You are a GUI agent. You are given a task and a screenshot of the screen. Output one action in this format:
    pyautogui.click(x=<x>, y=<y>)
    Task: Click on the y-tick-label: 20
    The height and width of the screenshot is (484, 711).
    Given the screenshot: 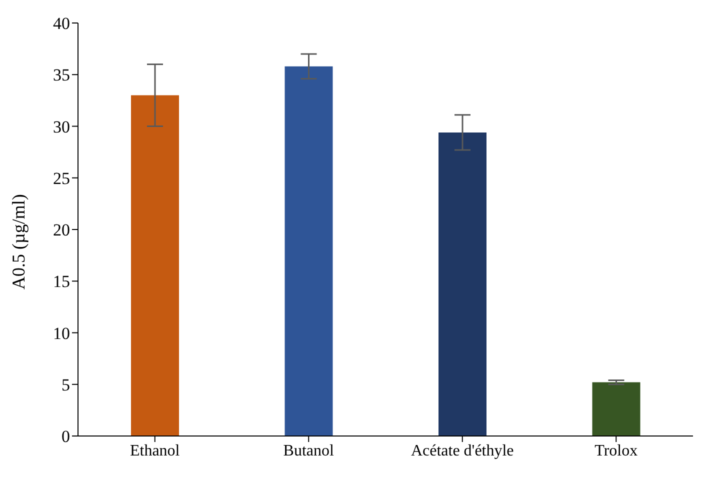 What is the action you would take?
    pyautogui.click(x=61, y=230)
    